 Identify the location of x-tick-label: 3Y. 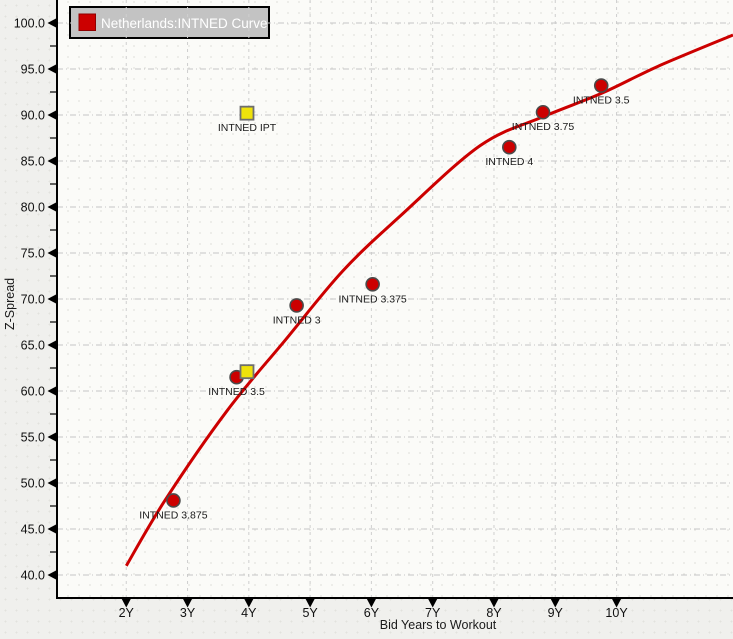
(188, 613).